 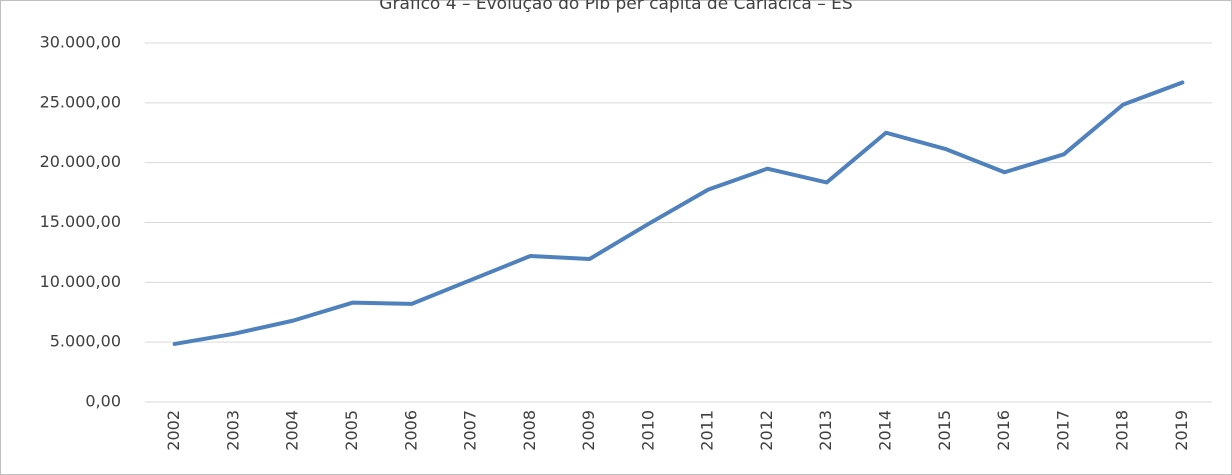 I want to click on x-tick-label: 2011, so click(x=707, y=430).